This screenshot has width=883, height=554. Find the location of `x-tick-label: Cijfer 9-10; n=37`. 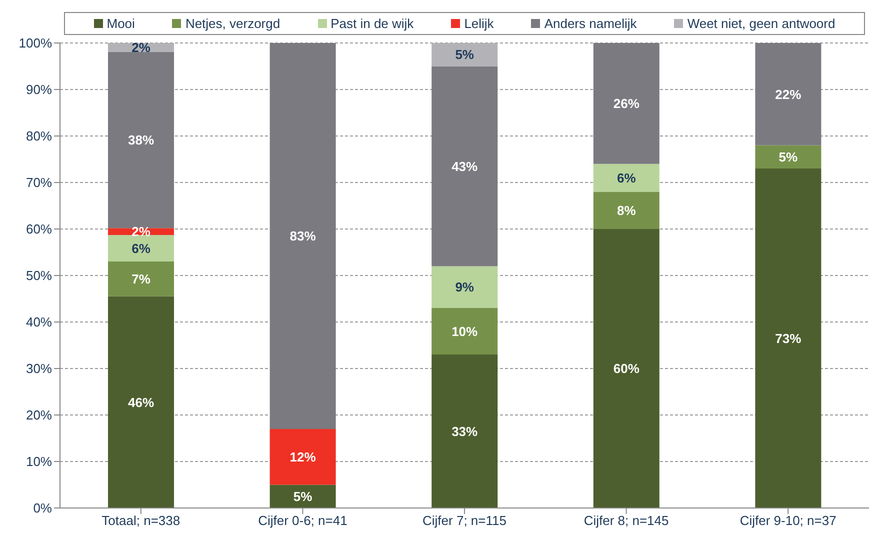

x-tick-label: Cijfer 9-10; n=37 is located at coordinates (788, 520).